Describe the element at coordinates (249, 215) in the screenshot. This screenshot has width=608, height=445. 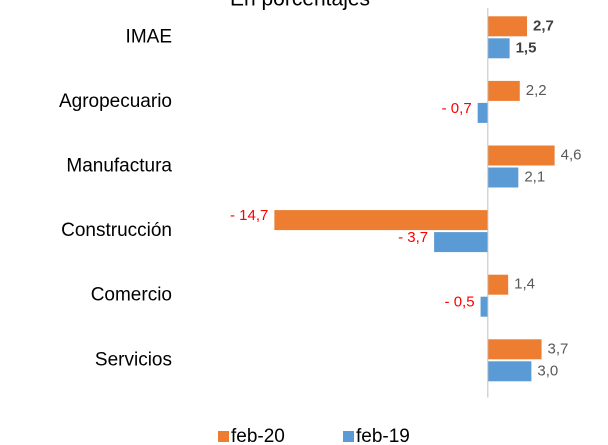
I see `data-label: - 14,7` at that location.